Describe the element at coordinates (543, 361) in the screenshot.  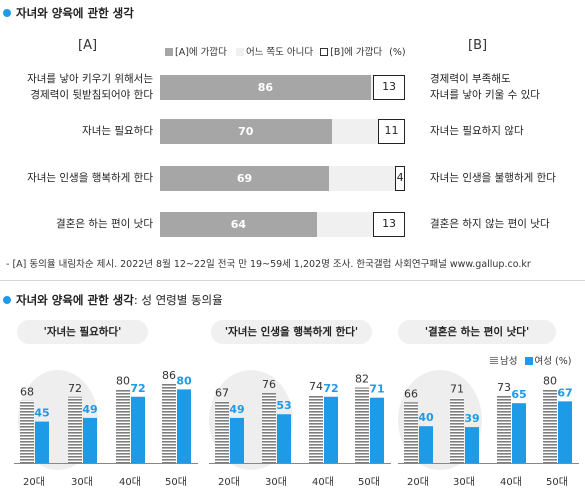
I see `legend-female-label: 여성` at that location.